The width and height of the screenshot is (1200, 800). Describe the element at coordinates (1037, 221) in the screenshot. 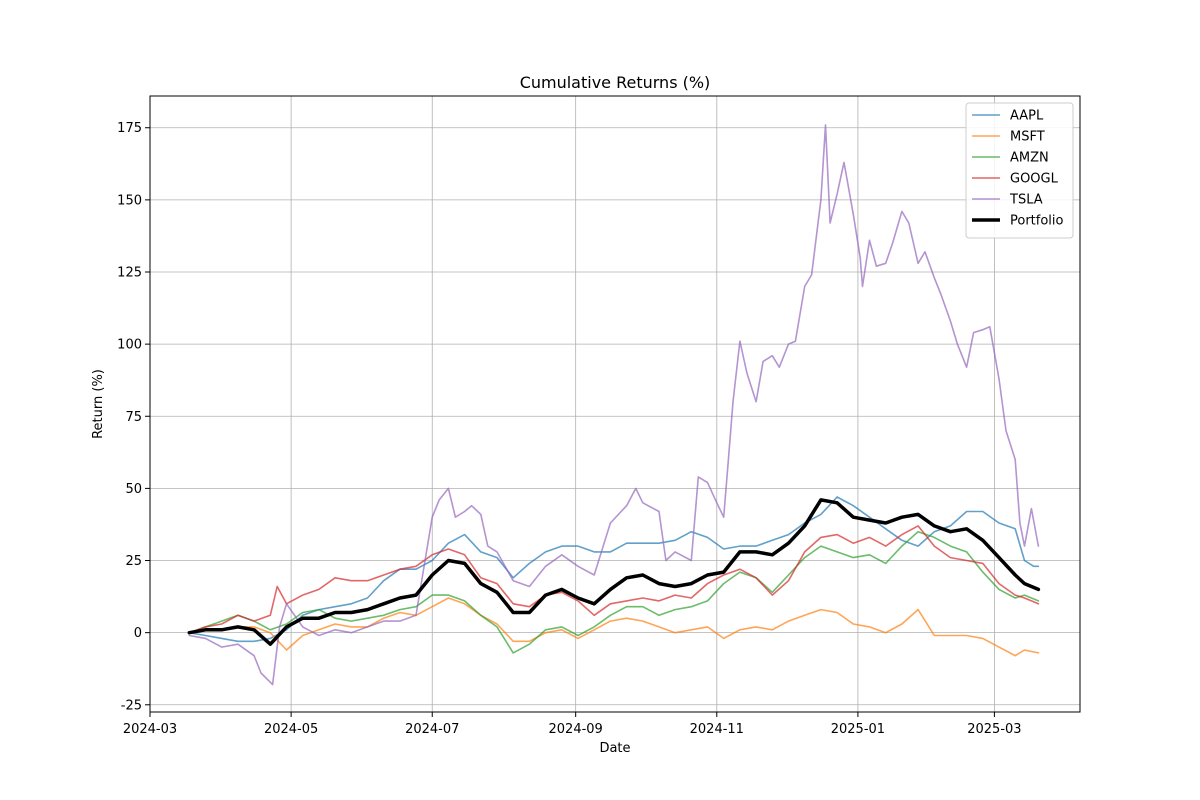

I see `legend-label-portfolio: Portfolio` at that location.